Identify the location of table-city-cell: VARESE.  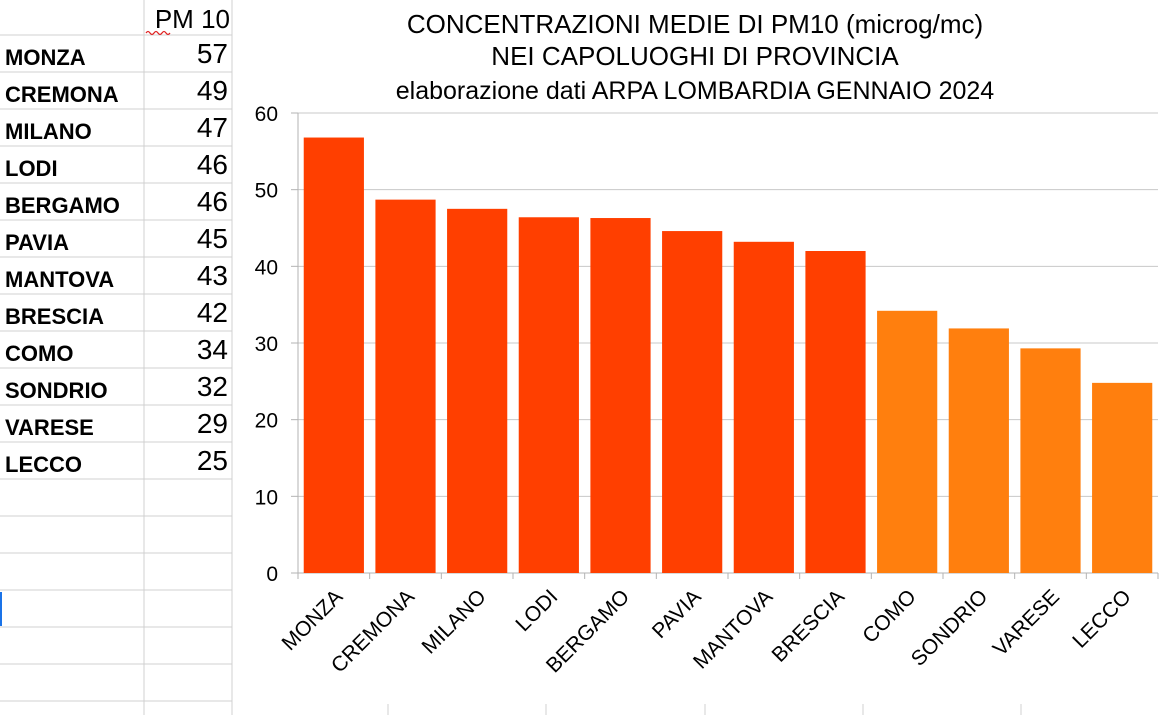
(49, 427).